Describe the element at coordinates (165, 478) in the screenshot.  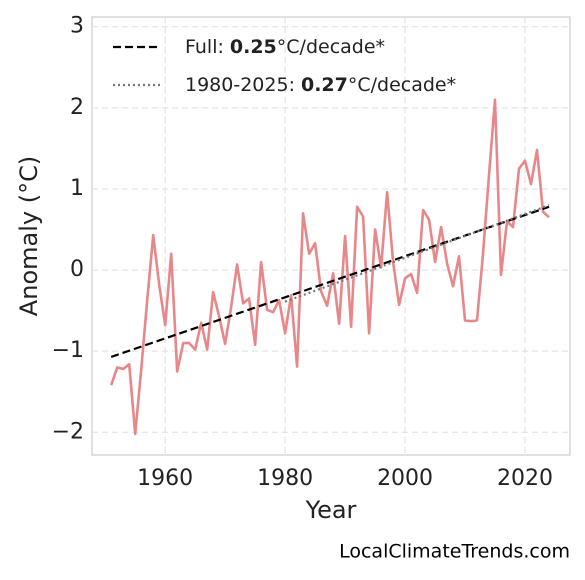
I see `x-tick-label: 1960` at that location.